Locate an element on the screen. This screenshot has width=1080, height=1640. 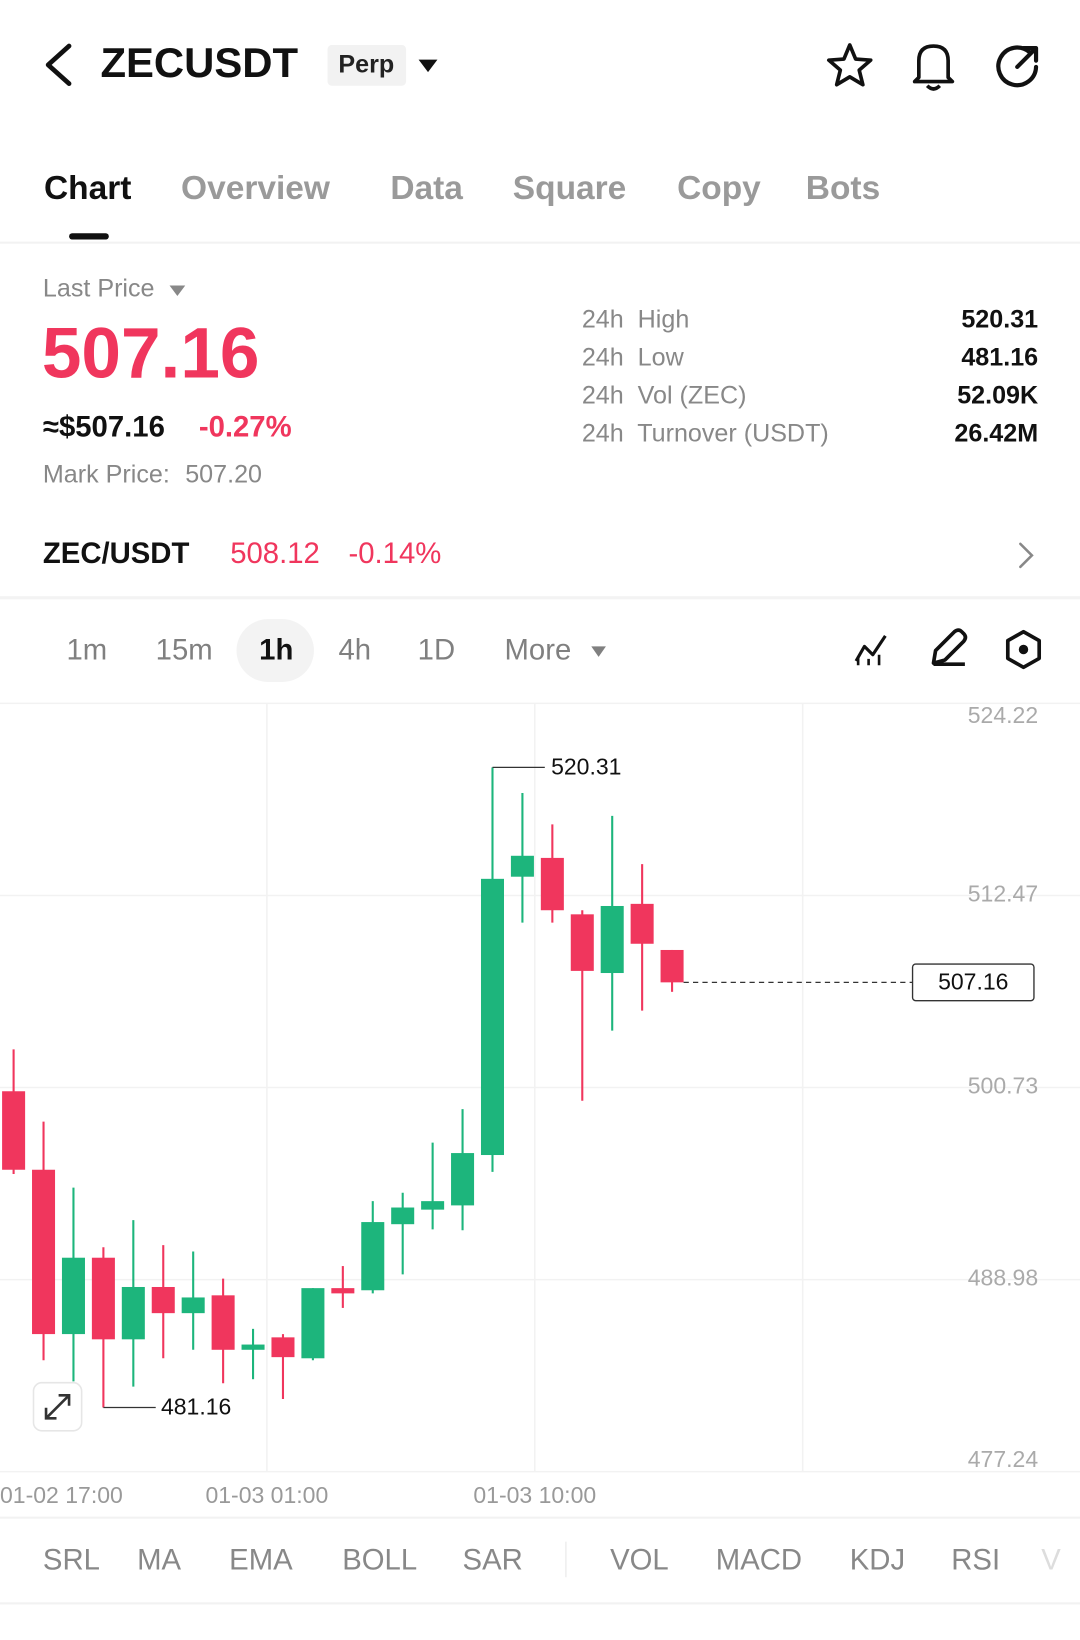
spot-chevron is located at coordinates (1026, 555).